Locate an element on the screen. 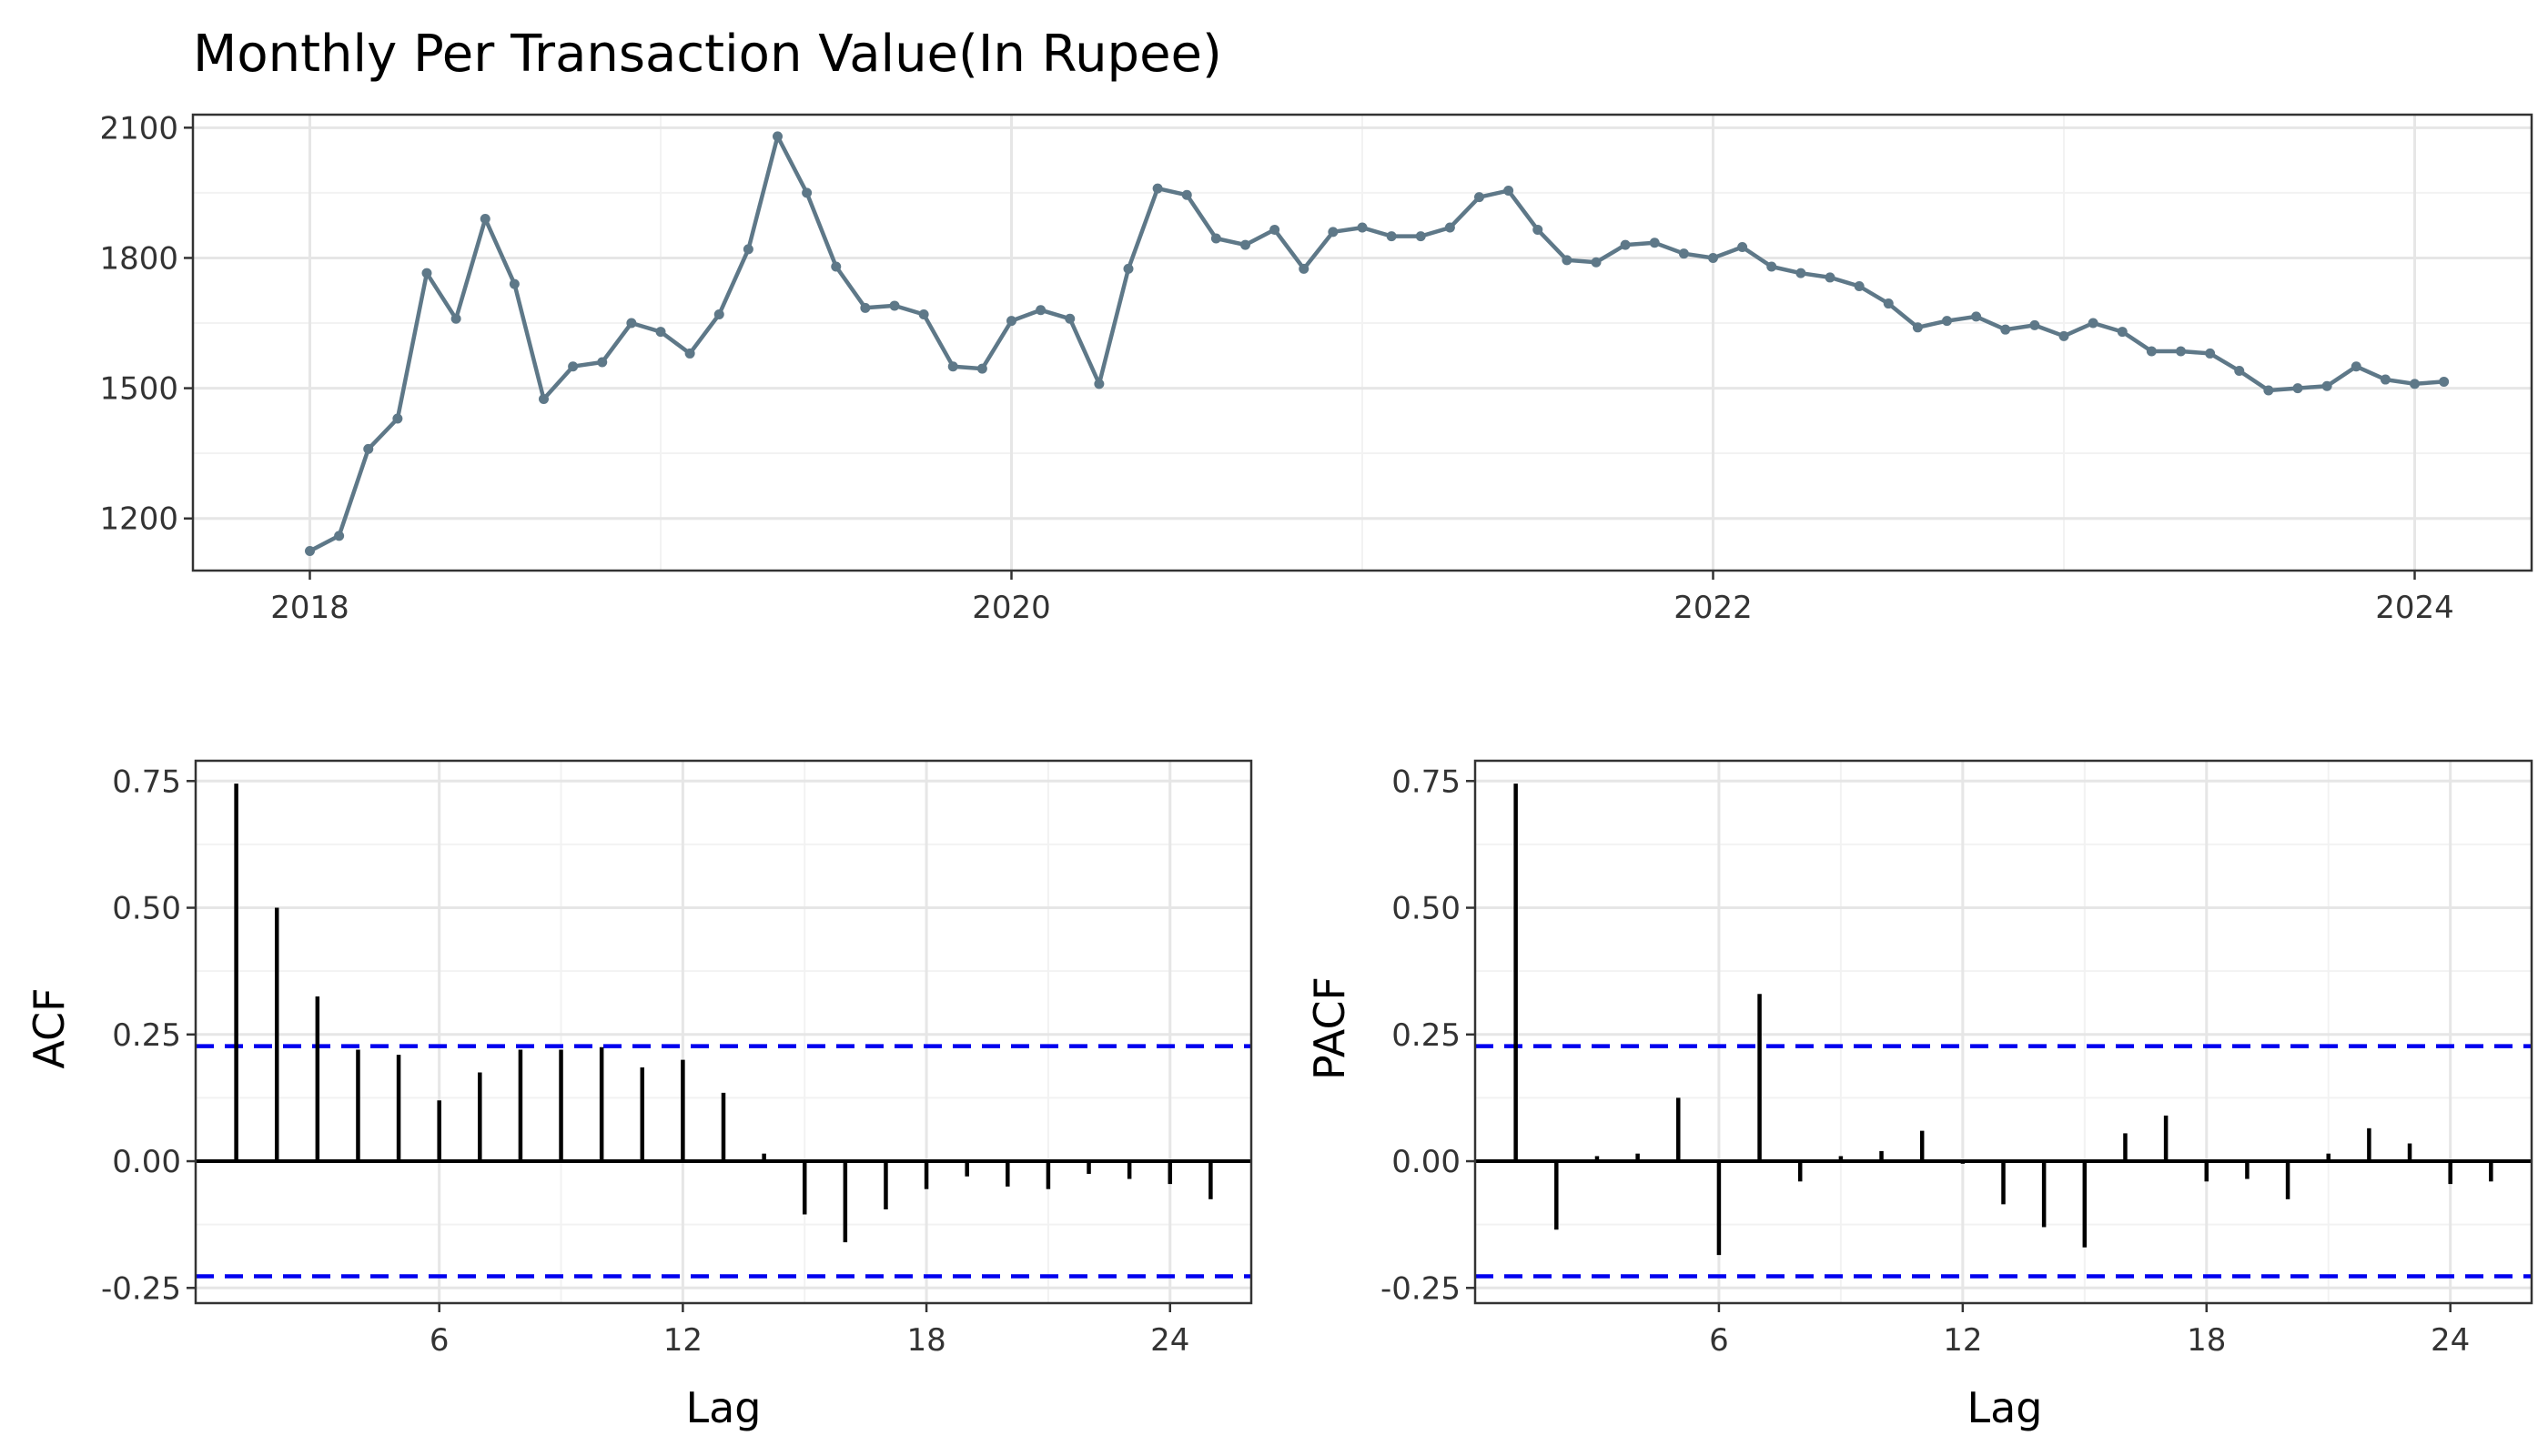  acf-y-tick-label: -0.25 is located at coordinates (141, 1288).